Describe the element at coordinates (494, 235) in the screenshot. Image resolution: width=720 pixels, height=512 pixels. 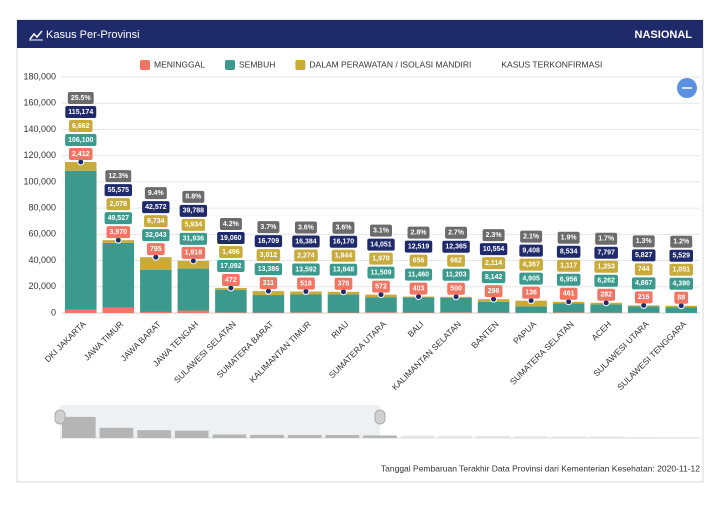
I see `data-label-text: 2.3%` at that location.